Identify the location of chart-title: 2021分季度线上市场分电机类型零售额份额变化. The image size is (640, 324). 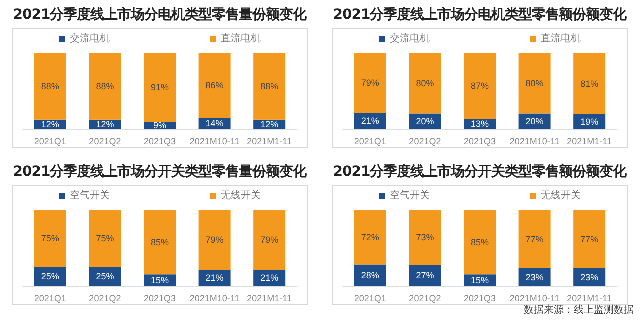
(480, 15).